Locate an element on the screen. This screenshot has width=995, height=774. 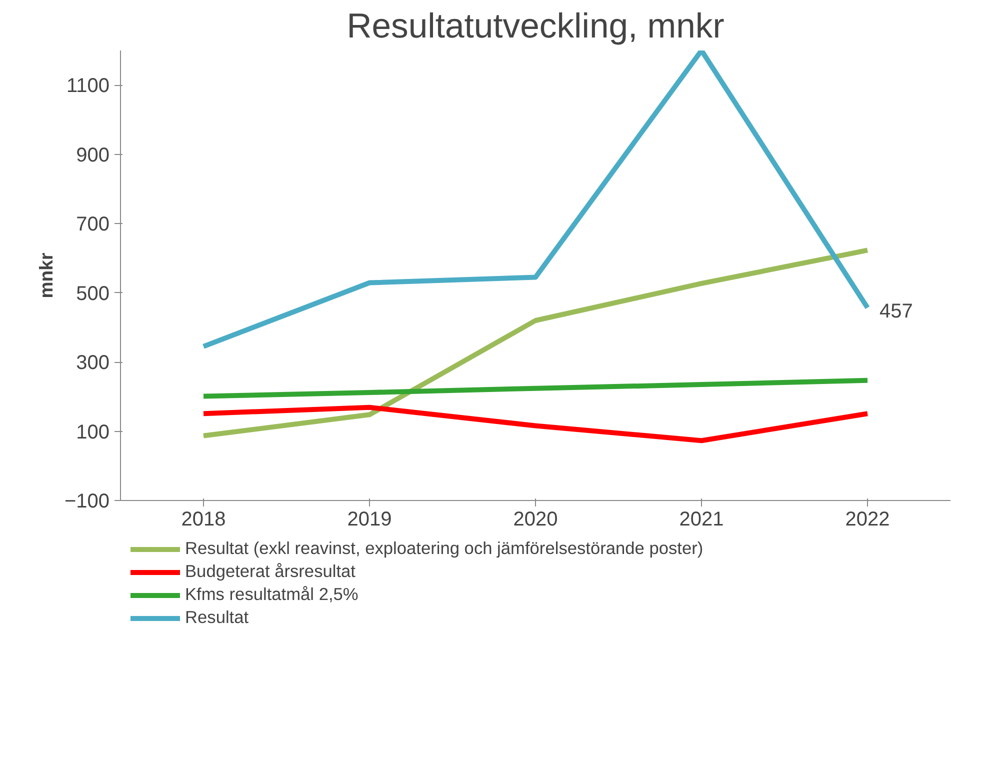
x-tick-label: 2021 is located at coordinates (701, 519).